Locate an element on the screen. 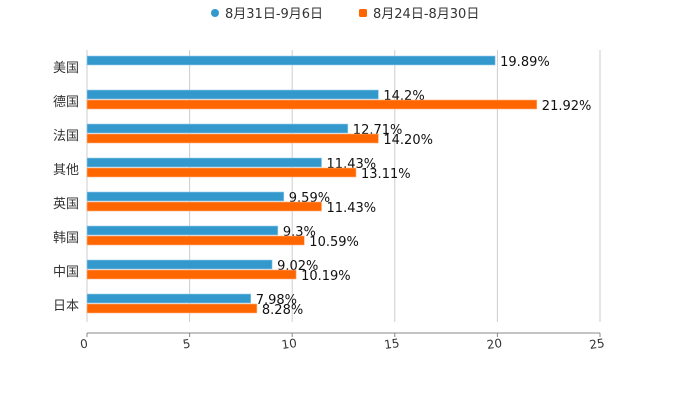 Image resolution: width=700 pixels, height=404 pixels. data-label: 21.92% is located at coordinates (567, 106).